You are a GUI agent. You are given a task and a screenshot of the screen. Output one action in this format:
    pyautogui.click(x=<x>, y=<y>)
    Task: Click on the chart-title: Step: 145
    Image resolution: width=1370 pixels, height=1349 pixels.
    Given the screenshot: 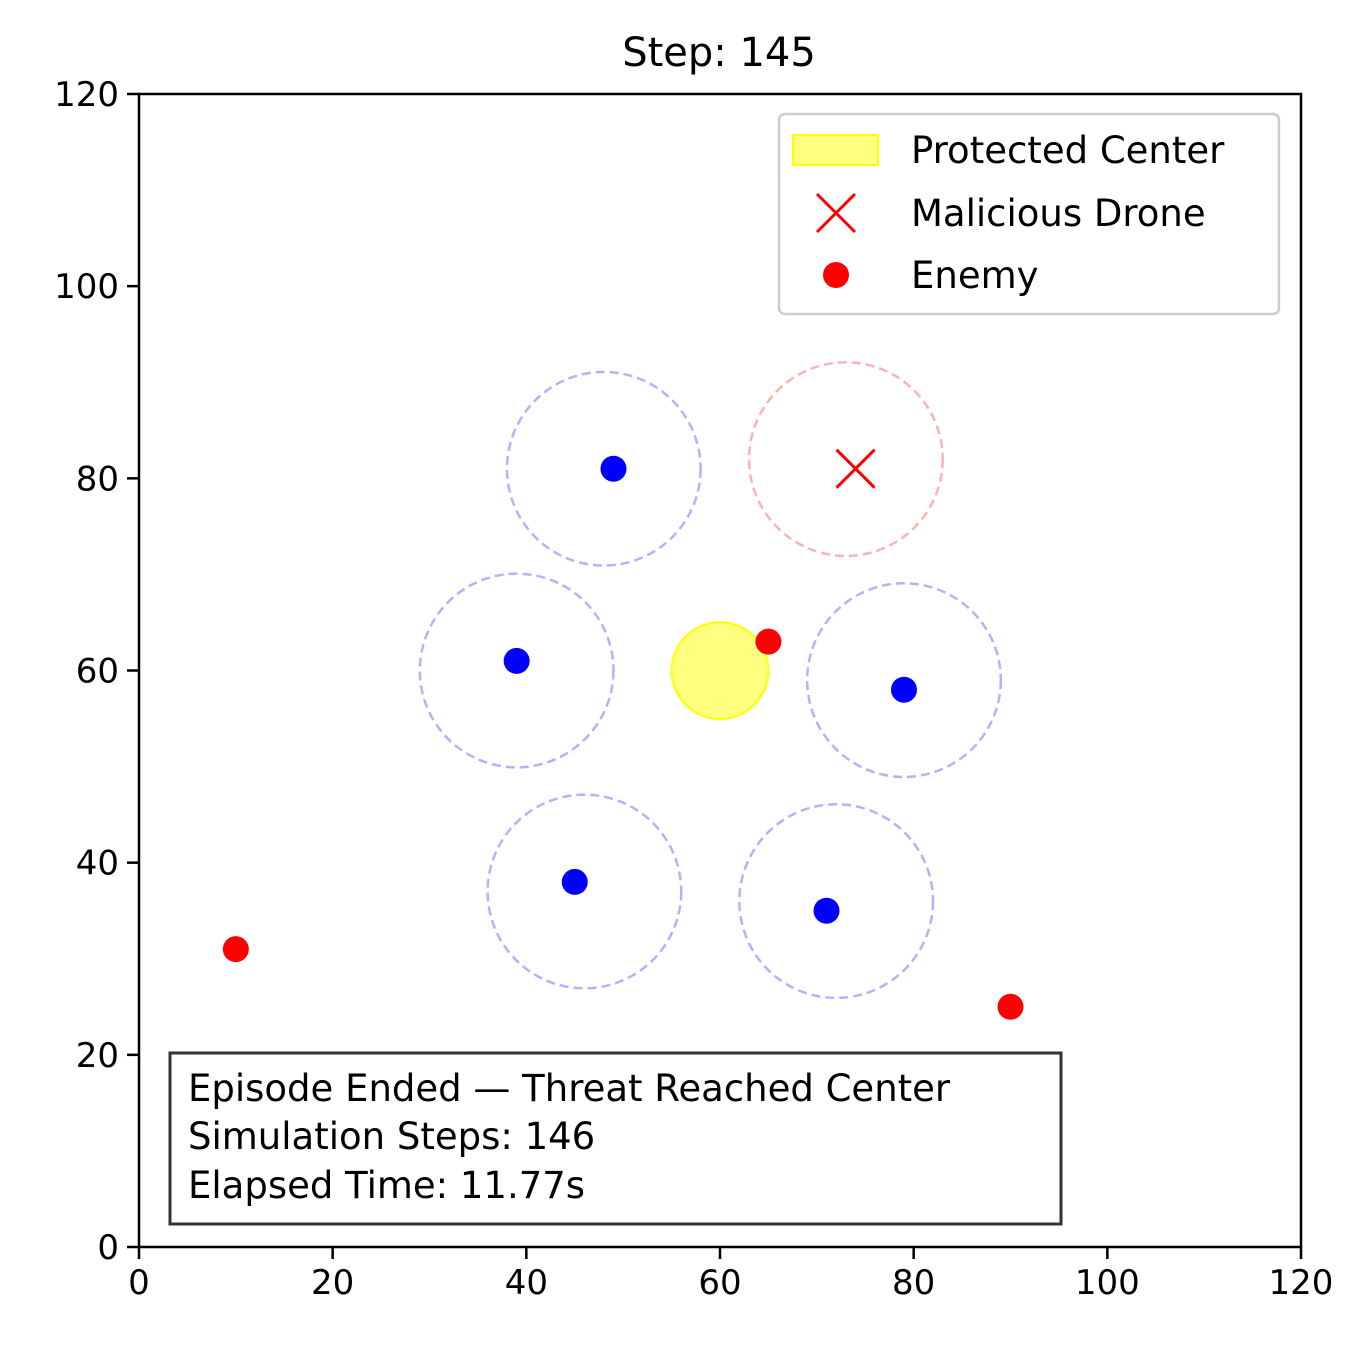 What is the action you would take?
    pyautogui.click(x=719, y=53)
    